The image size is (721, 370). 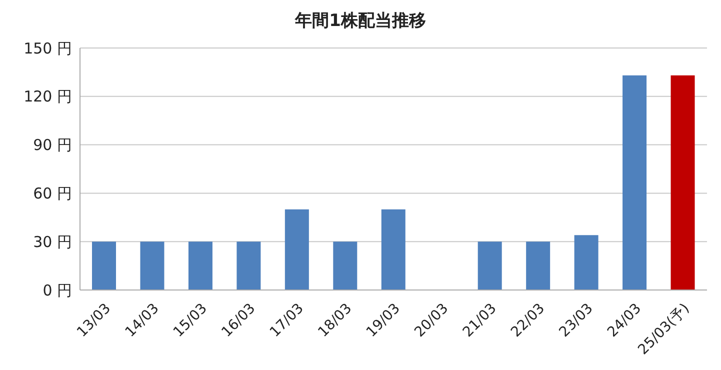 What do you see at coordinates (52, 193) in the screenshot?
I see `y-tick-label: 60 円` at bounding box center [52, 193].